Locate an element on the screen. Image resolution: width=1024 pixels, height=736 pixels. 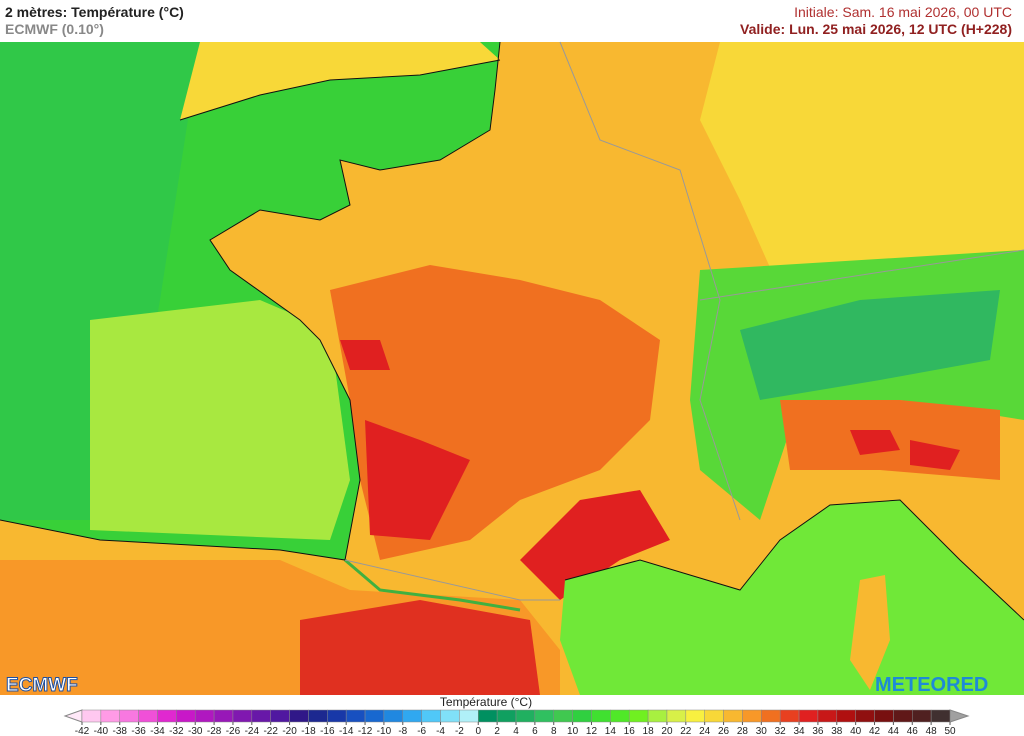
scale-tick-label: -16 is located at coordinates (327, 731).